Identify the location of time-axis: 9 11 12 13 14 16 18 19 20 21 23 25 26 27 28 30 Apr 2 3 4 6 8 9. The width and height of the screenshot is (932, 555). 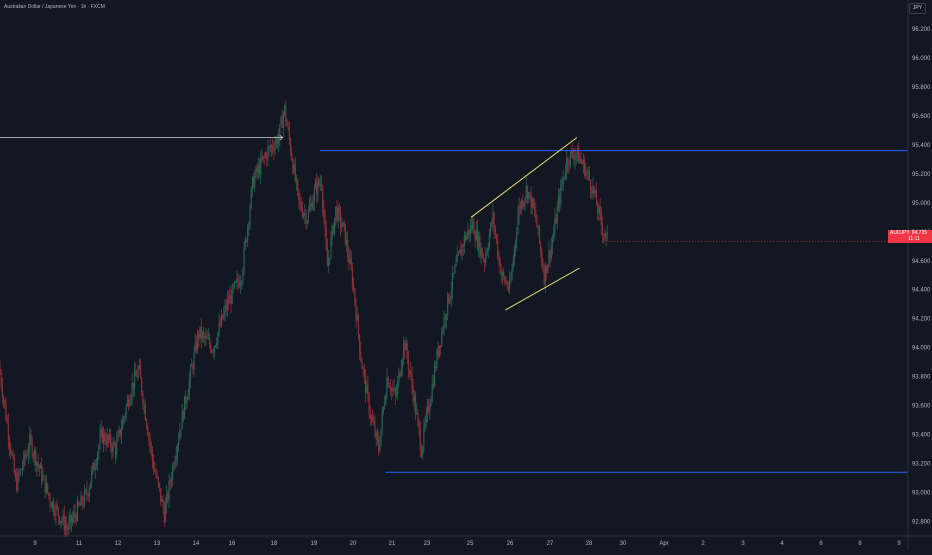
(466, 541).